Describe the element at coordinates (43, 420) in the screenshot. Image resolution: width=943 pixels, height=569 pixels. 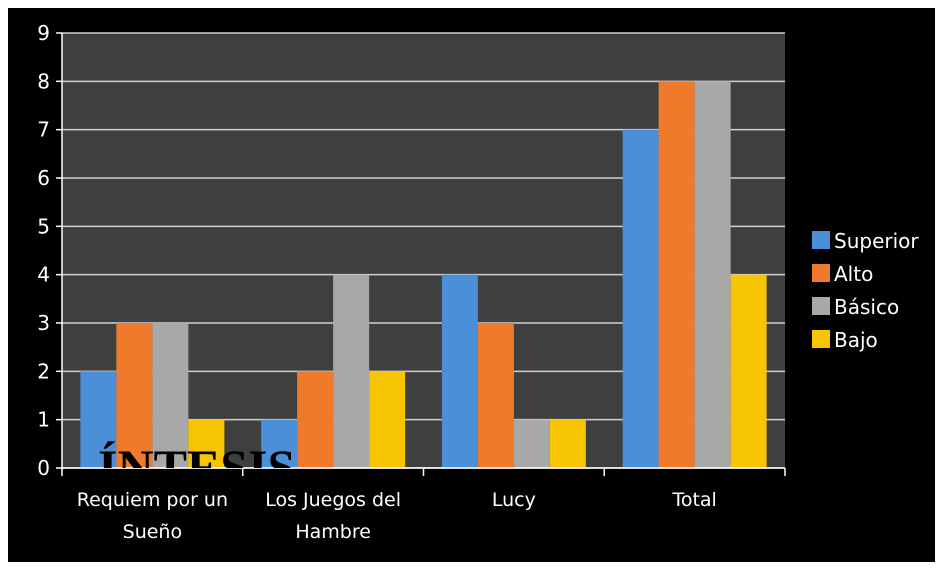
I see `y-tick-label: 1` at that location.